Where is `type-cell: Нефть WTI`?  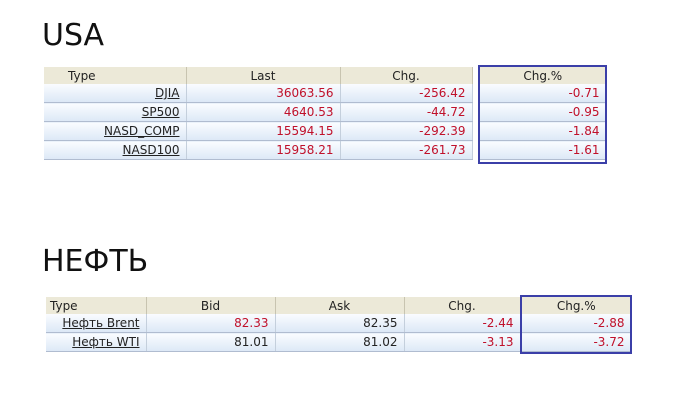 type-cell: Нефть WTI is located at coordinates (96, 342).